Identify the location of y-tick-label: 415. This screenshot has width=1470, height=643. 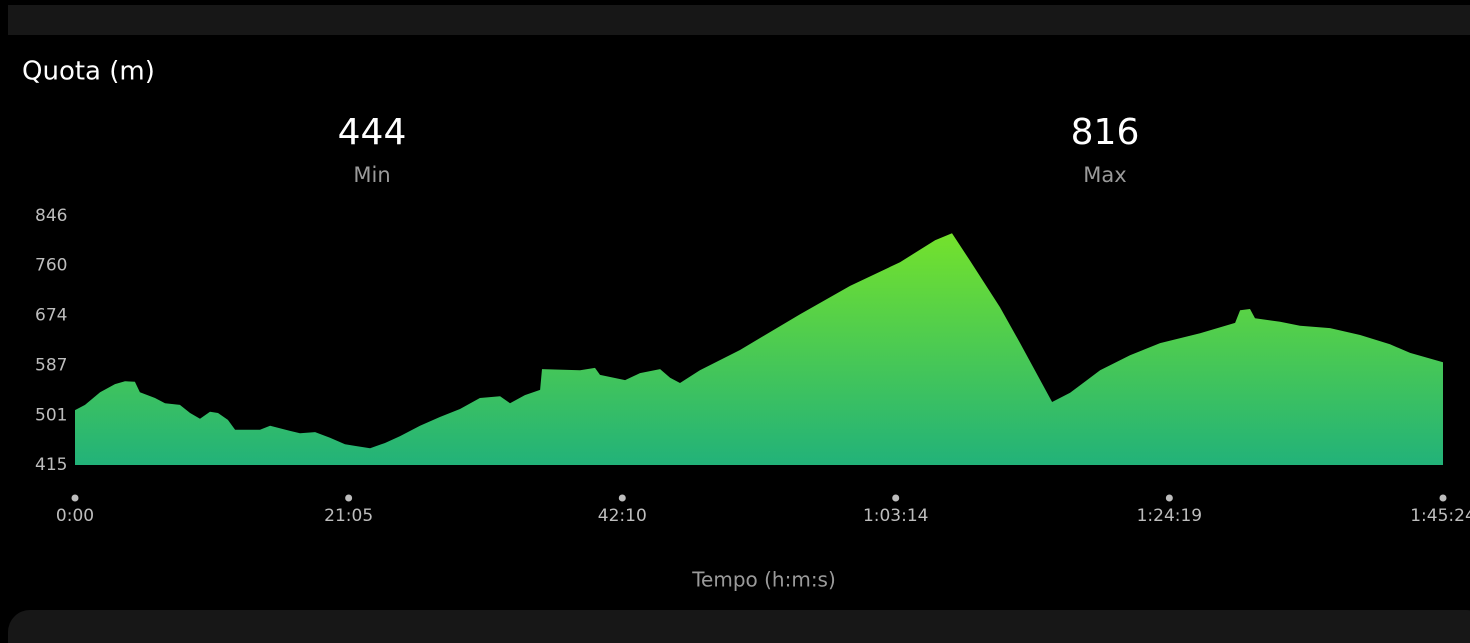
(51, 465).